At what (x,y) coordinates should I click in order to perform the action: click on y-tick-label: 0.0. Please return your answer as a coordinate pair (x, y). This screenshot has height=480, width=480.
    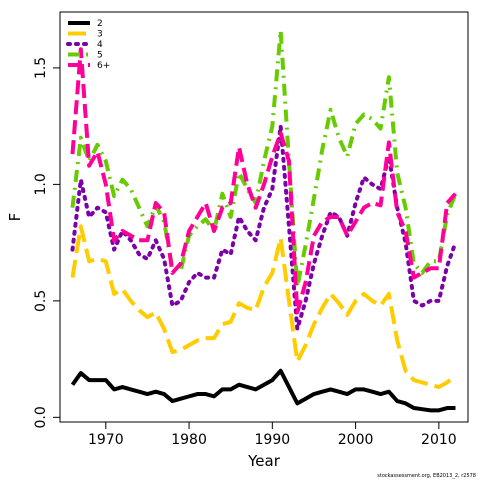
    Looking at the image, I should click on (41, 417).